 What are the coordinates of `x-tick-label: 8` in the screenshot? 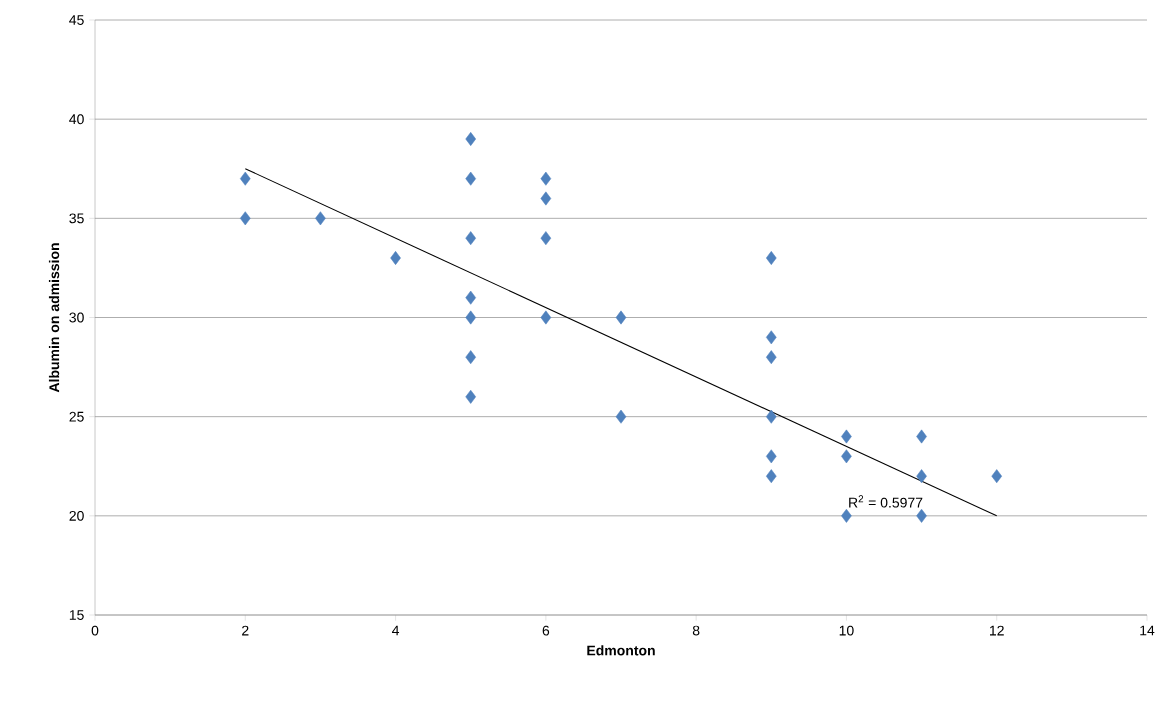 It's located at (696, 630).